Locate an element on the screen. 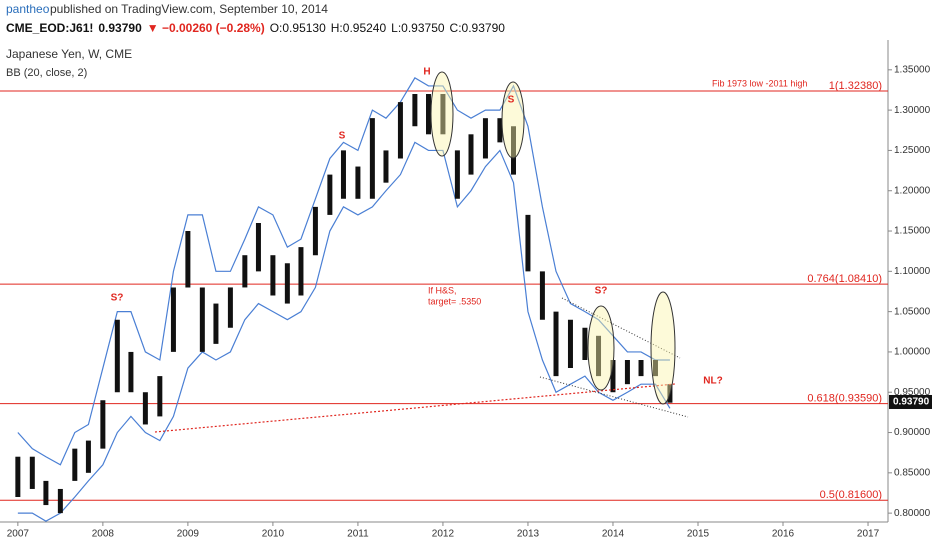 The width and height of the screenshot is (932, 550). quote-part: L:0.93750 is located at coordinates (418, 28).